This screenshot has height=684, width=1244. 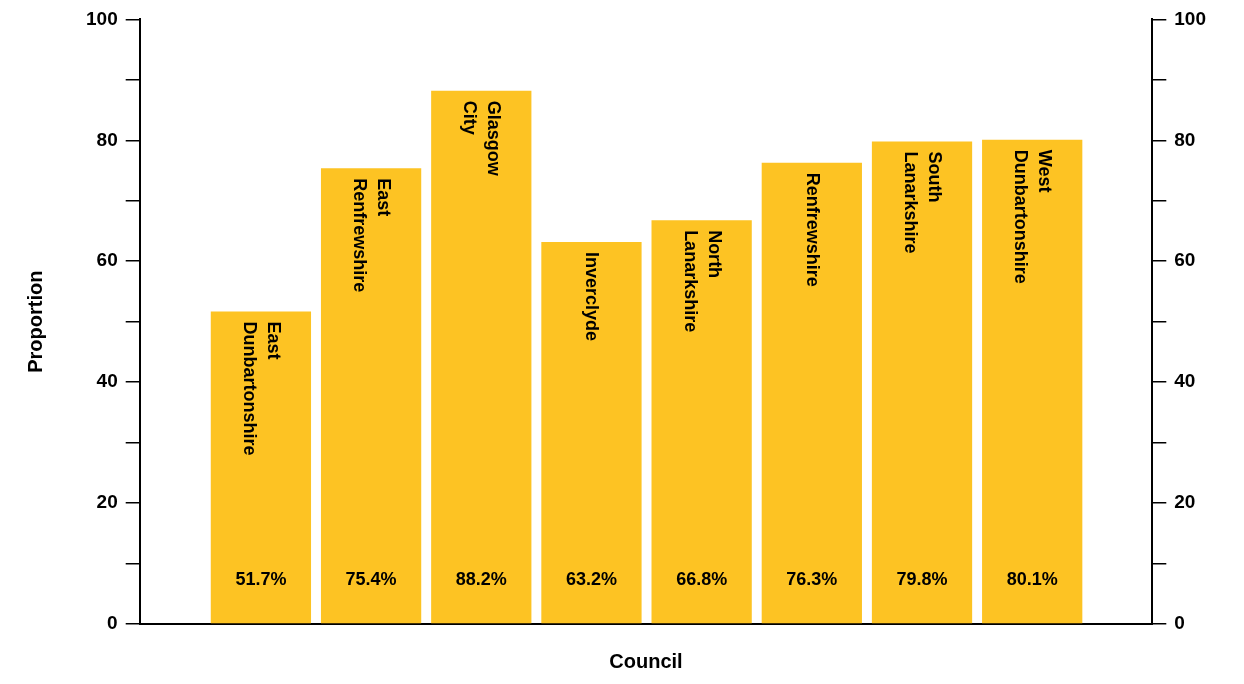 What do you see at coordinates (1033, 216) in the screenshot?
I see `x-tick-label: West Dunbartonshire` at bounding box center [1033, 216].